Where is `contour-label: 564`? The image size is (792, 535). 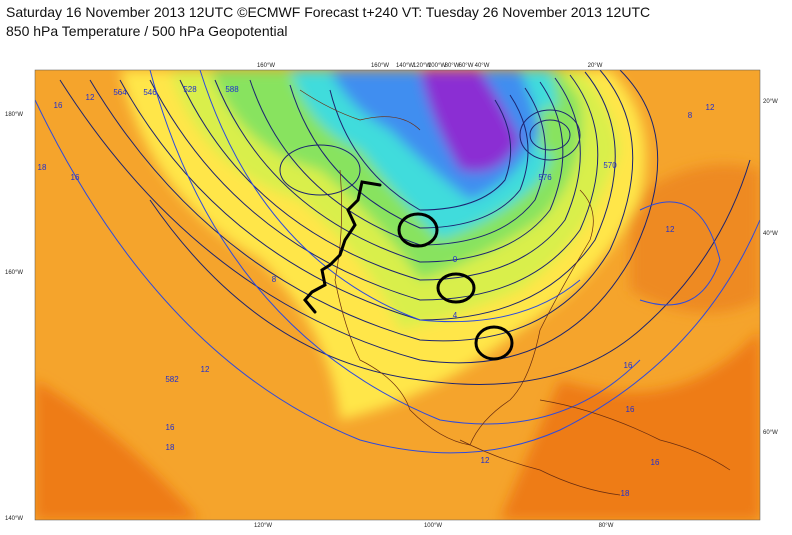 contour-label: 564 is located at coordinates (120, 92).